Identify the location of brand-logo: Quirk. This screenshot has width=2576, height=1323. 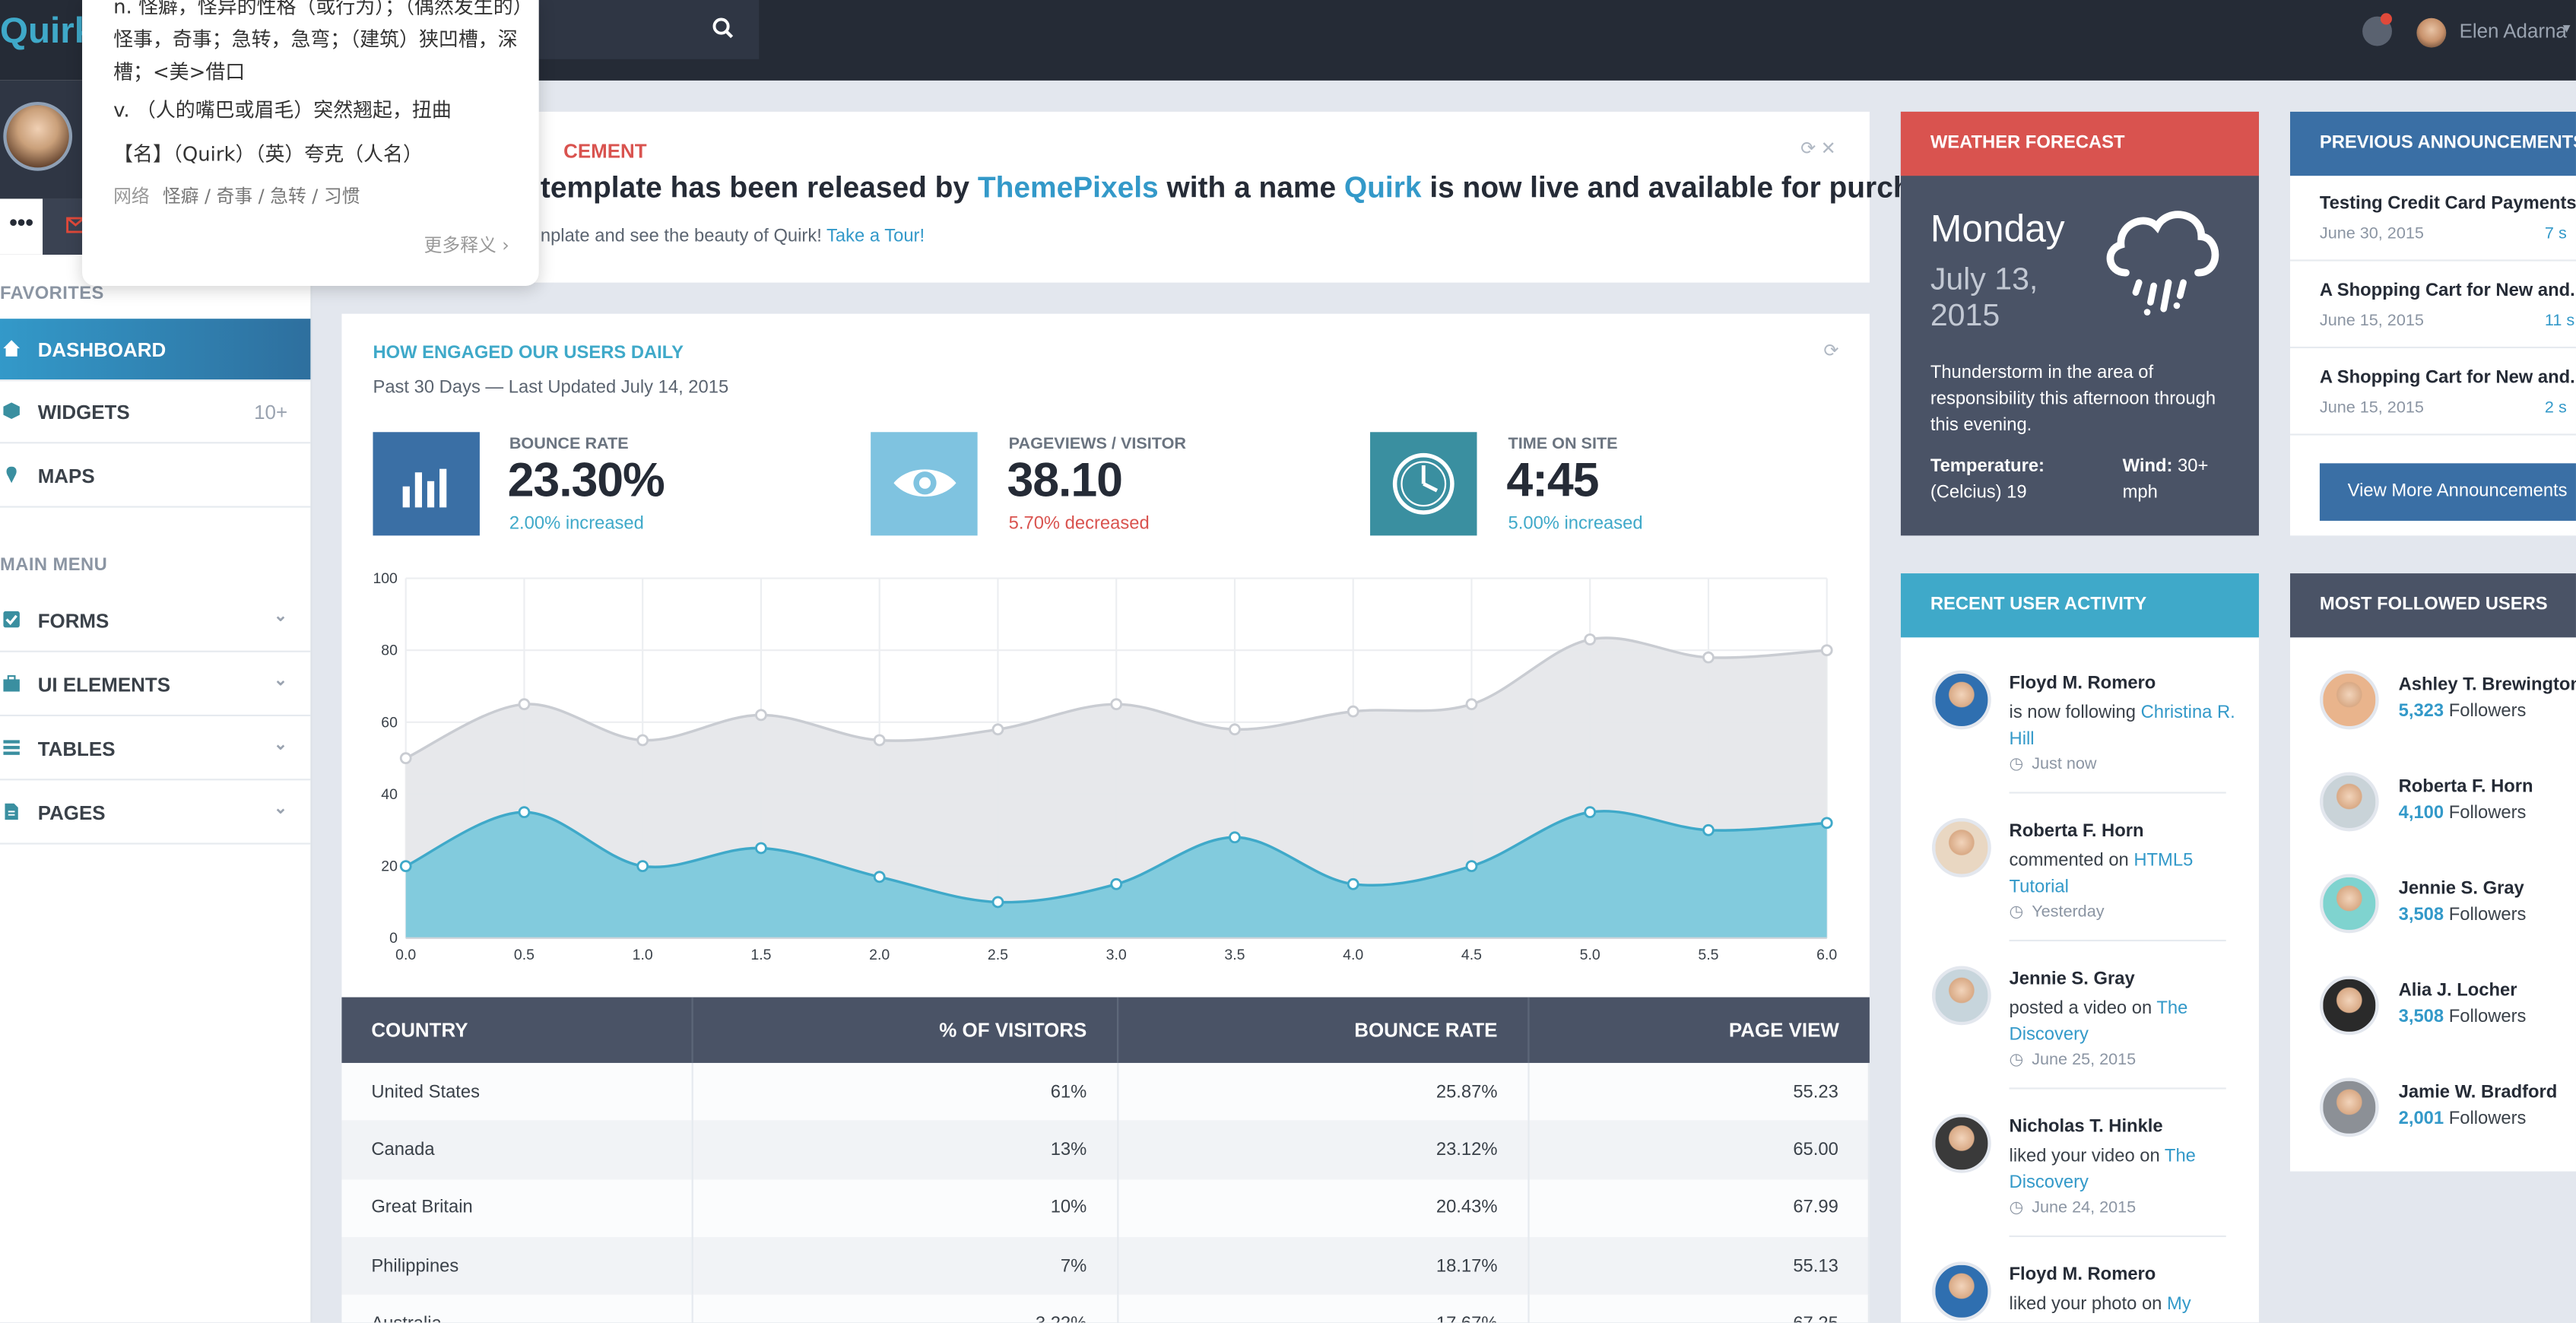
(47, 30).